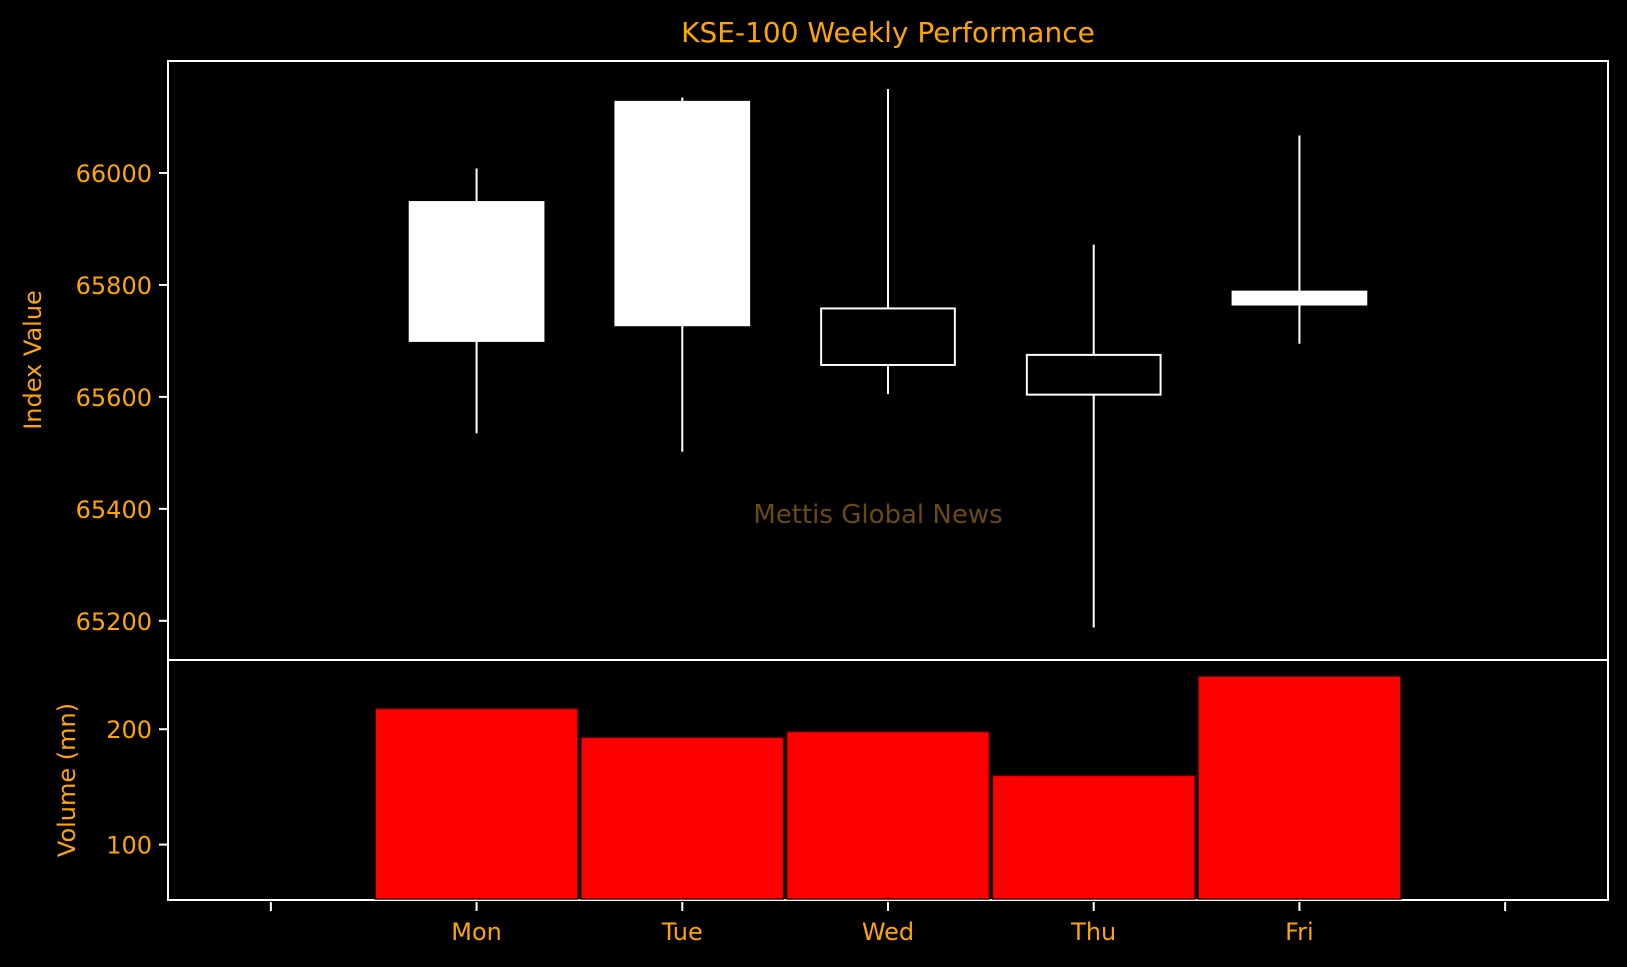 Image resolution: width=1627 pixels, height=967 pixels. I want to click on watermark: Mettis Global News, so click(877, 515).